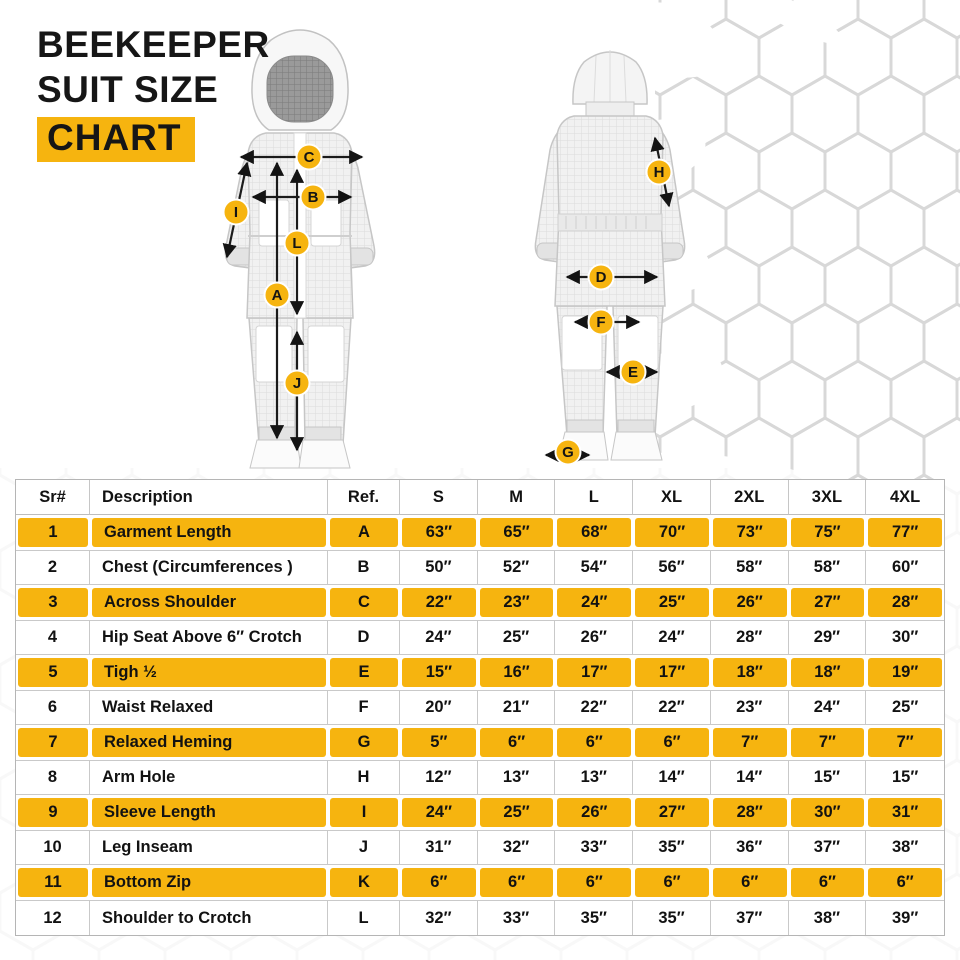  Describe the element at coordinates (364, 847) in the screenshot. I see `ref-cell: J` at that location.